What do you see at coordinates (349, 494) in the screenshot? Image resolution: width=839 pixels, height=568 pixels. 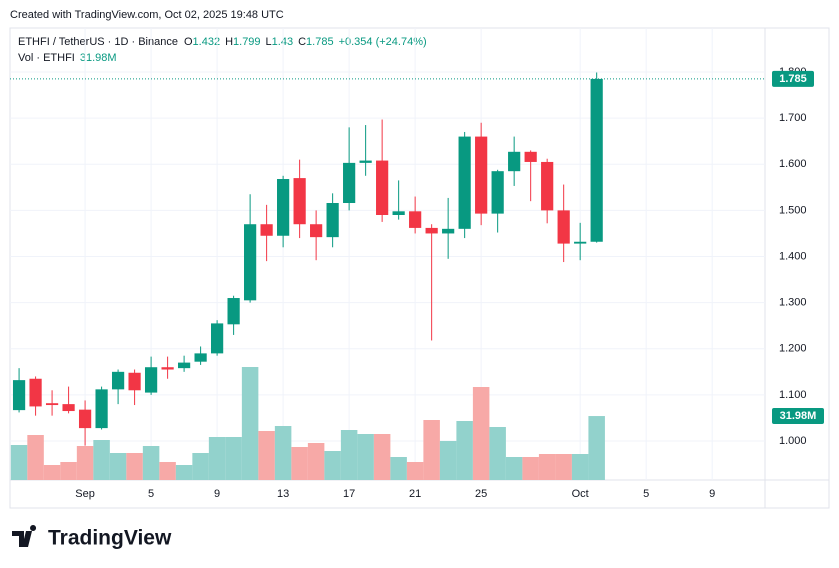 I see `x-tick-label: 17` at bounding box center [349, 494].